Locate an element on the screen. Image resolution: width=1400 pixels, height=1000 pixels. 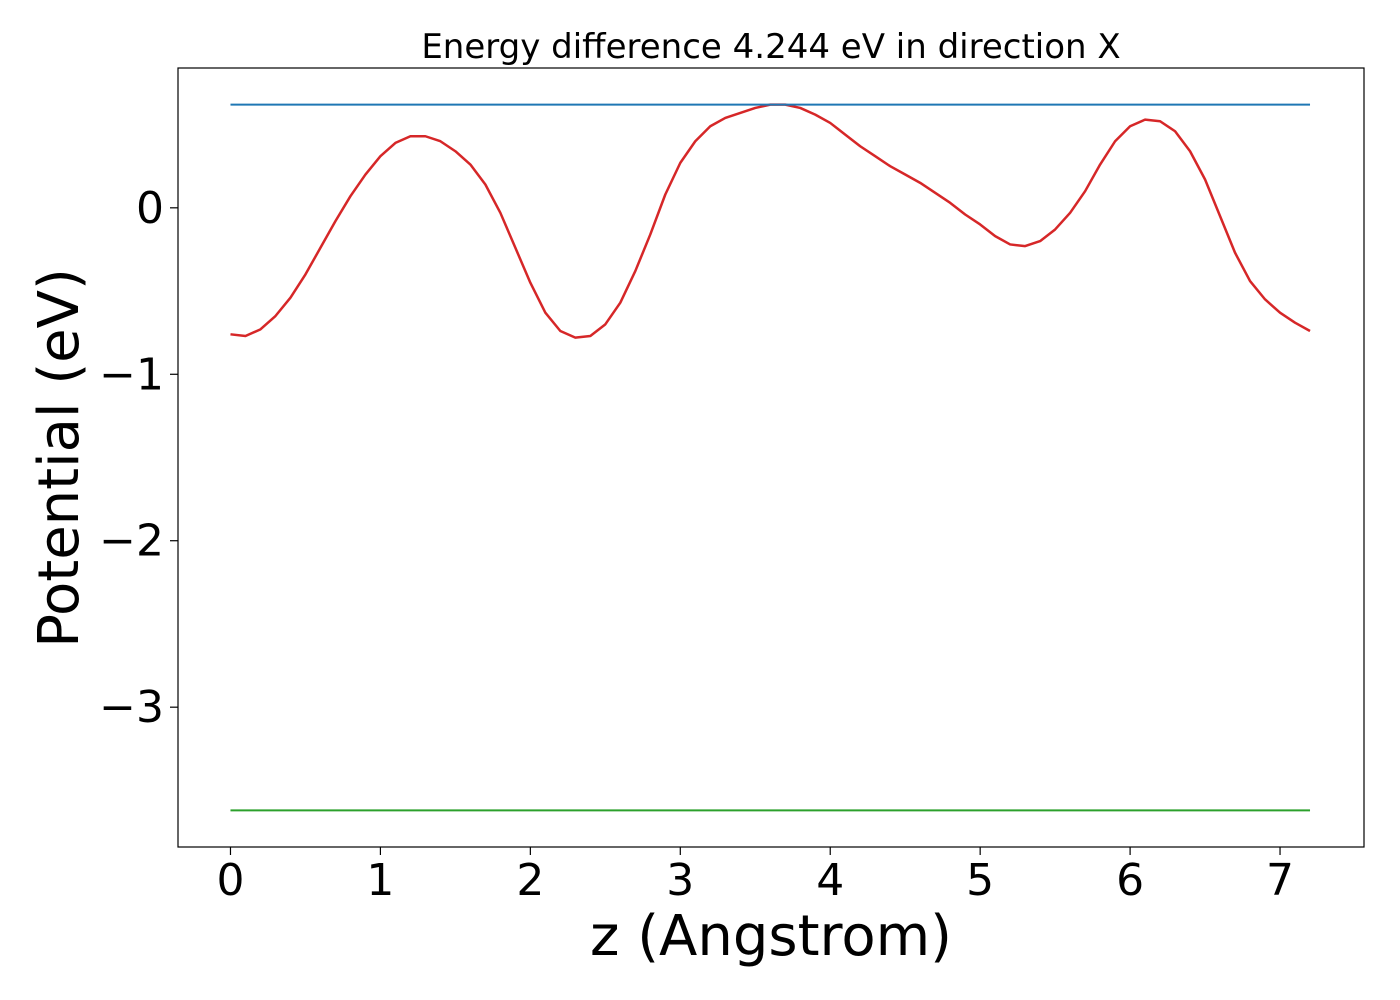
y-tick-label: 0 is located at coordinates (150, 208).